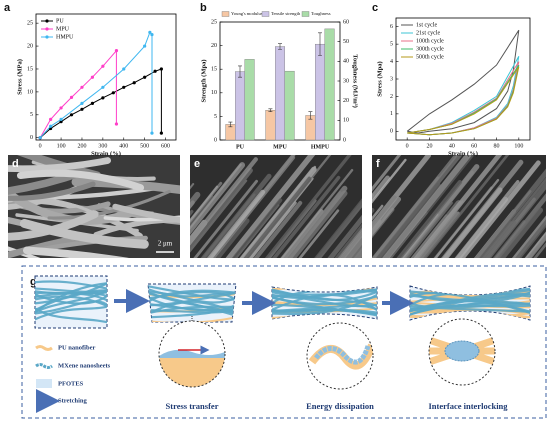 The image size is (554, 430). Describe the element at coordinates (321, 13) in the screenshot. I see `legend-label: Toughness` at that location.